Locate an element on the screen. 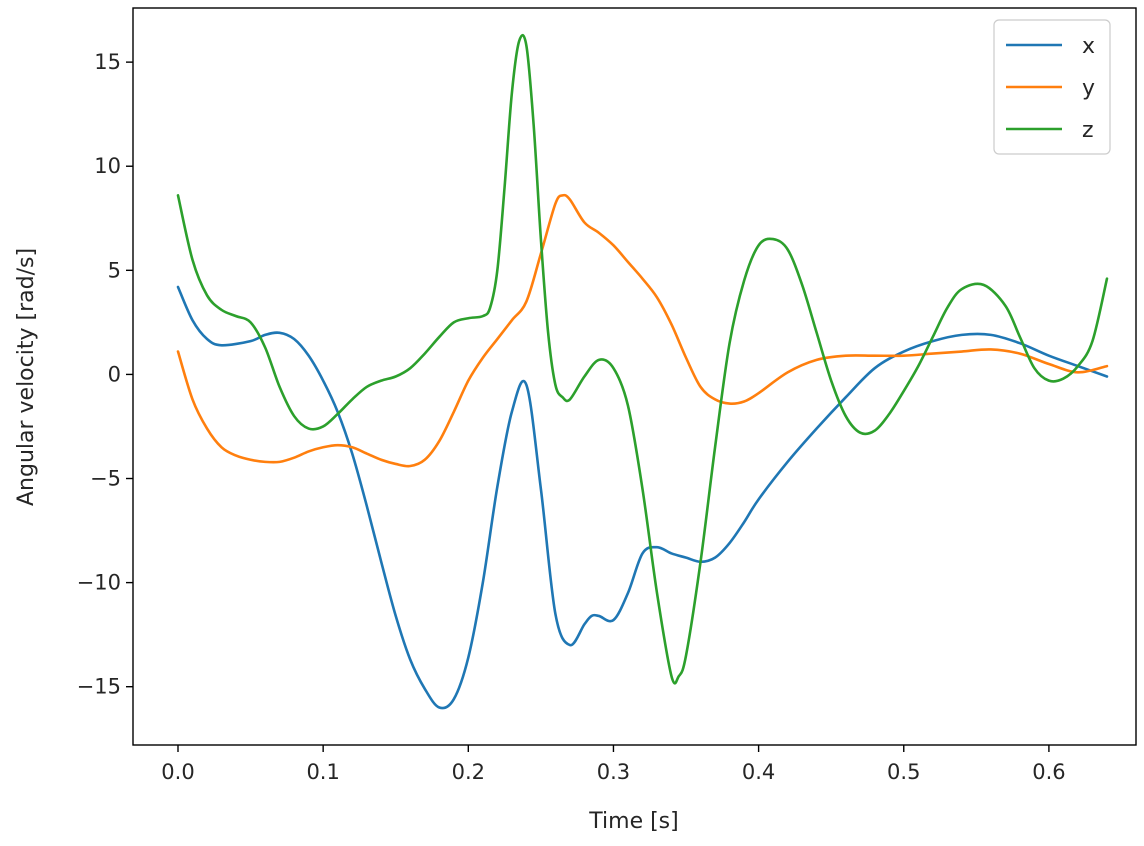 This screenshot has height=846, width=1144. x-tick-label: 0.4 is located at coordinates (758, 772).